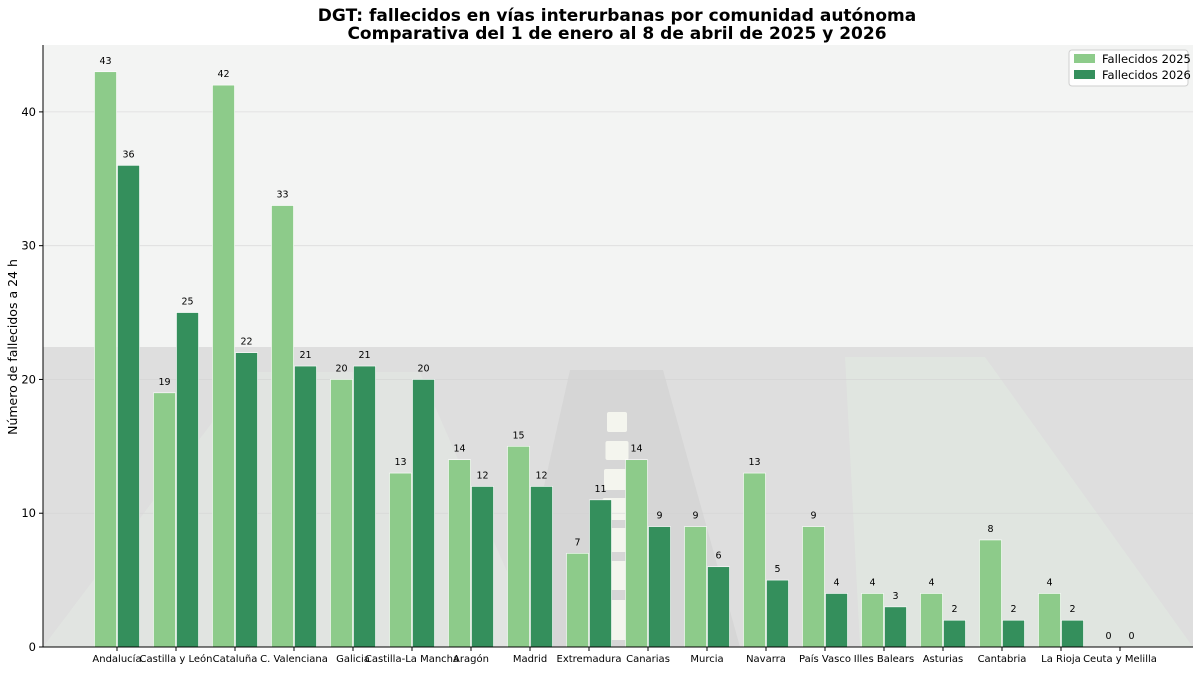 This screenshot has height=676, width=1200. Describe the element at coordinates (187, 302) in the screenshot. I see `data-label-2026: 25` at that location.